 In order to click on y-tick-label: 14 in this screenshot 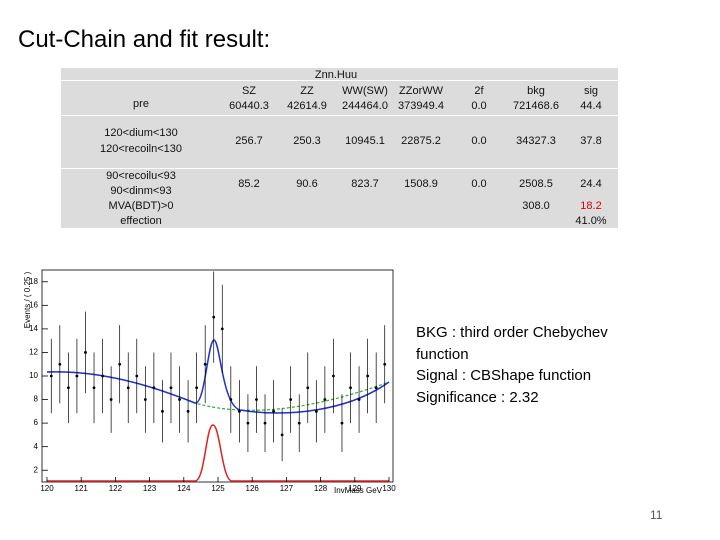, I will do `click(33, 328)`.